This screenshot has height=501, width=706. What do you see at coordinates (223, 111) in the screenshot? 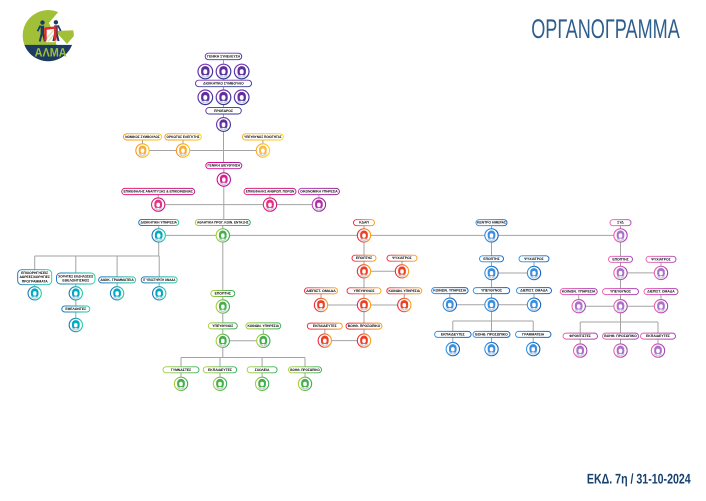
I see `svg-text: ΠΡΟΕΔΡΟΣ` at bounding box center [223, 111].